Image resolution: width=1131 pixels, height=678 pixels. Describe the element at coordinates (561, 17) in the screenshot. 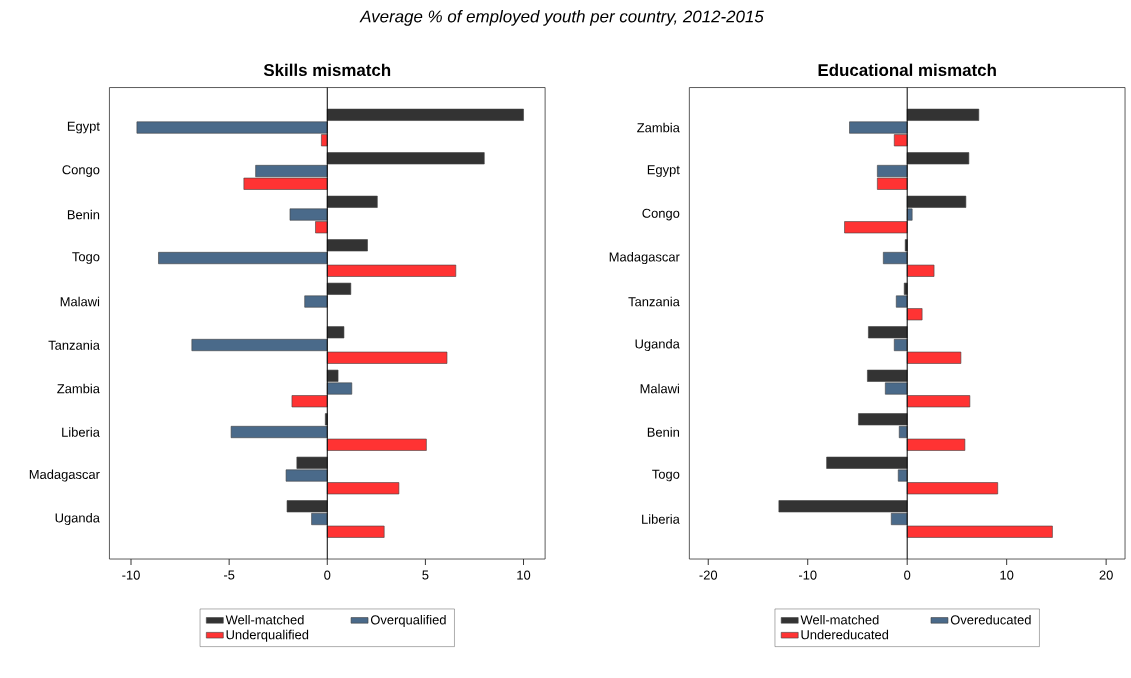

I see `text: Average % of employed youth per country, 2012-2015` at that location.